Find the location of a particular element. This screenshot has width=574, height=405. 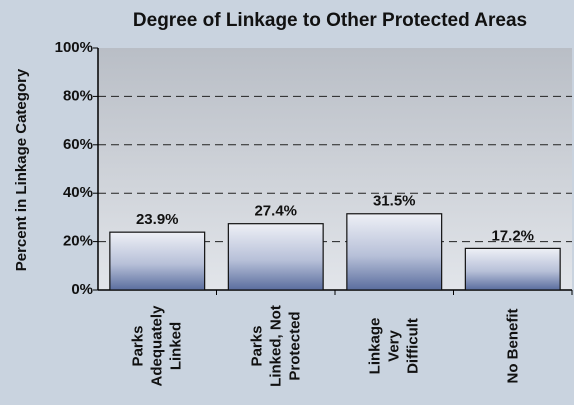

y-axis-label: Percent in Linkage Category is located at coordinates (21, 169).